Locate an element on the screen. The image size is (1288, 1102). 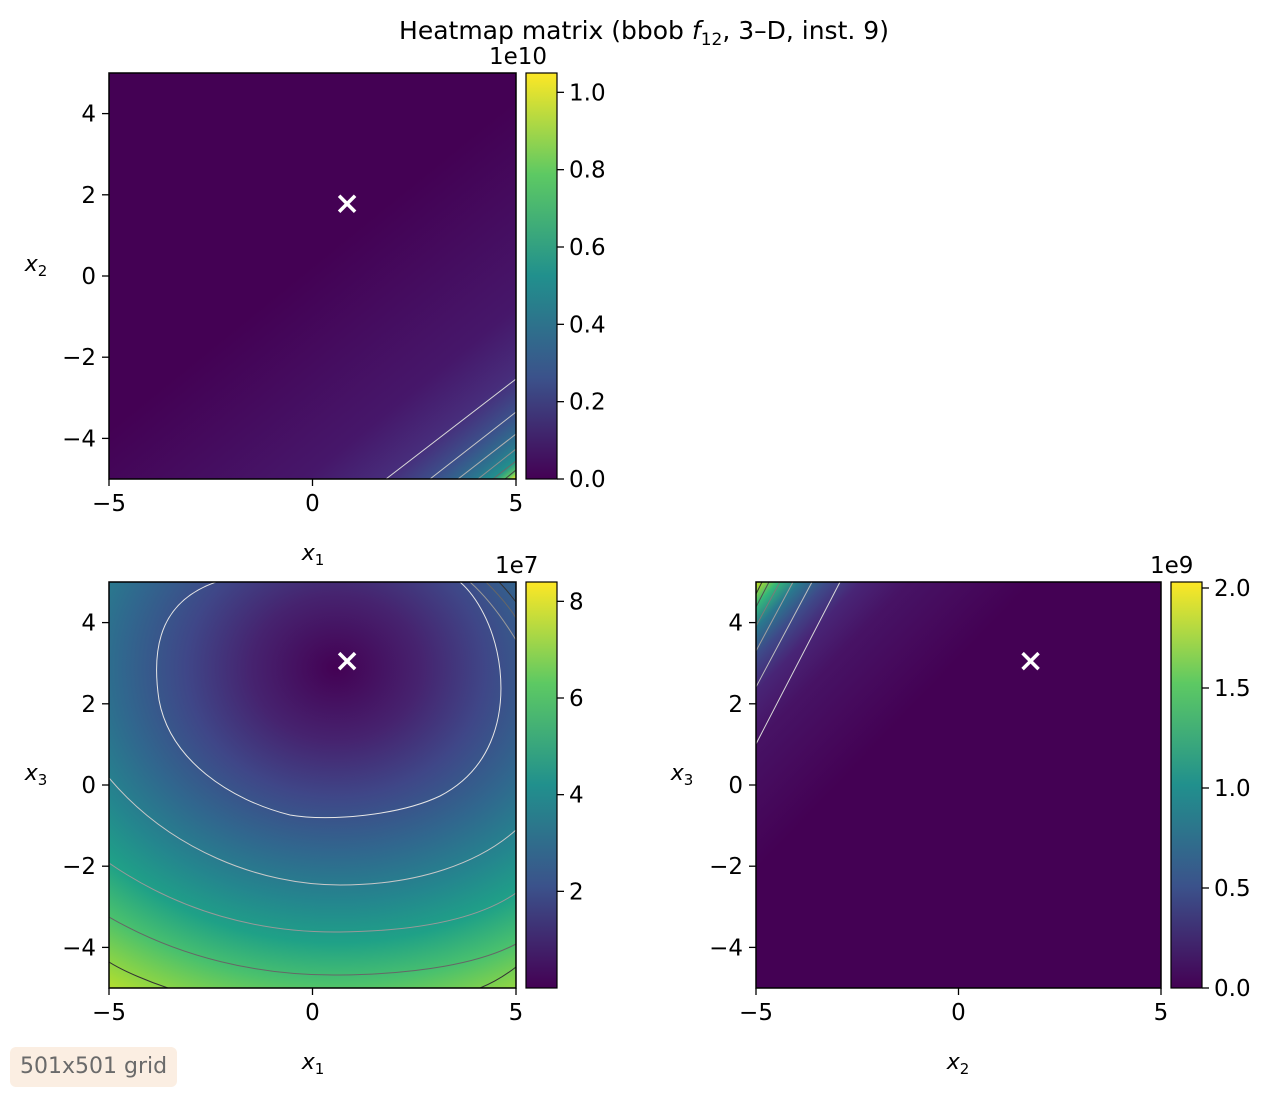
y-axis-label-x2-x3: x3 is located at coordinates (682, 775).